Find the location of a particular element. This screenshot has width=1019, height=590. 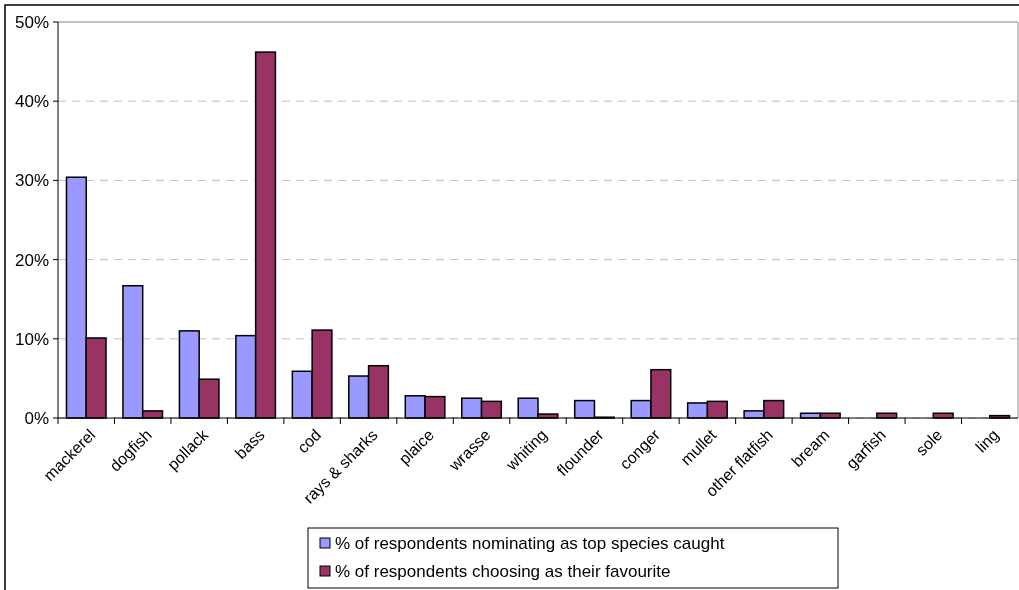

y-tick-label: 10% is located at coordinates (31, 339).